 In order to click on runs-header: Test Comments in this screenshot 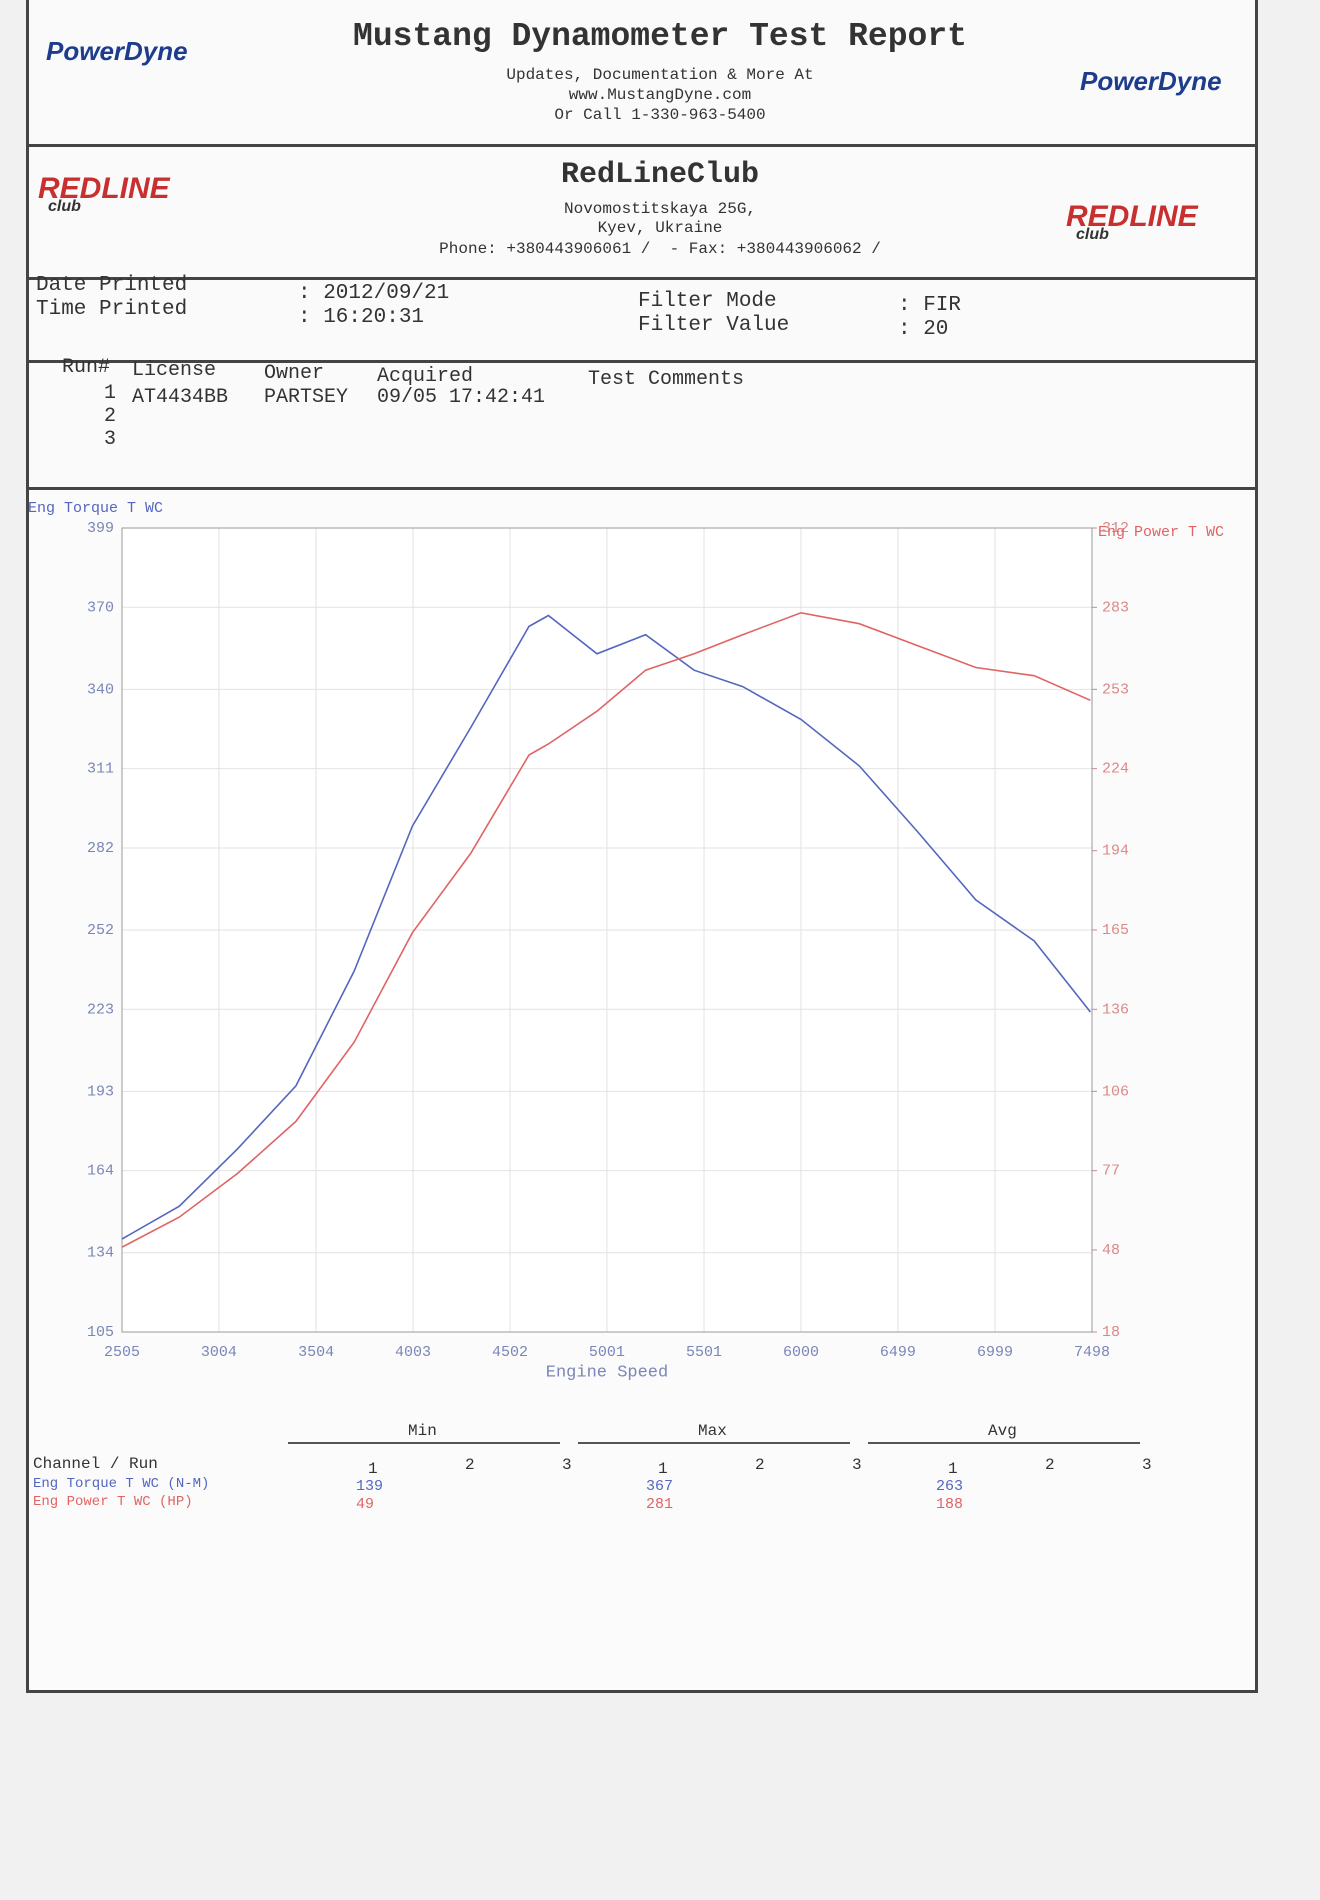, I will do `click(666, 379)`.